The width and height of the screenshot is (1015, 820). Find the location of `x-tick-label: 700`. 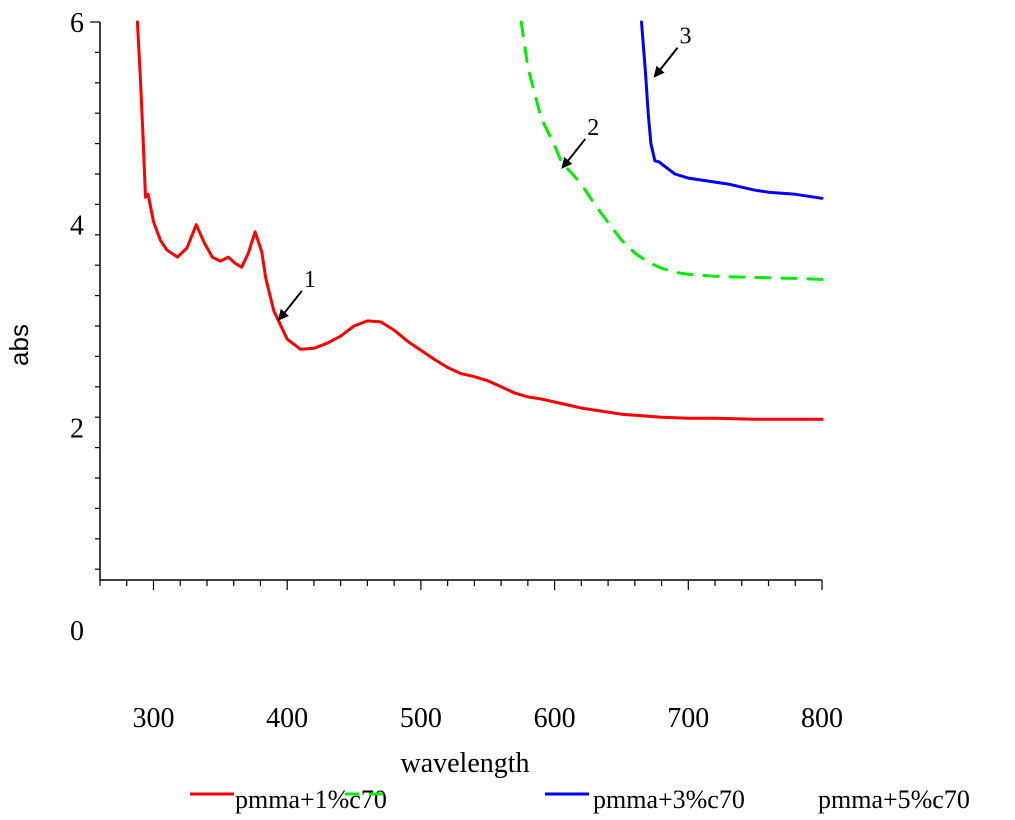

x-tick-label: 700 is located at coordinates (688, 718).